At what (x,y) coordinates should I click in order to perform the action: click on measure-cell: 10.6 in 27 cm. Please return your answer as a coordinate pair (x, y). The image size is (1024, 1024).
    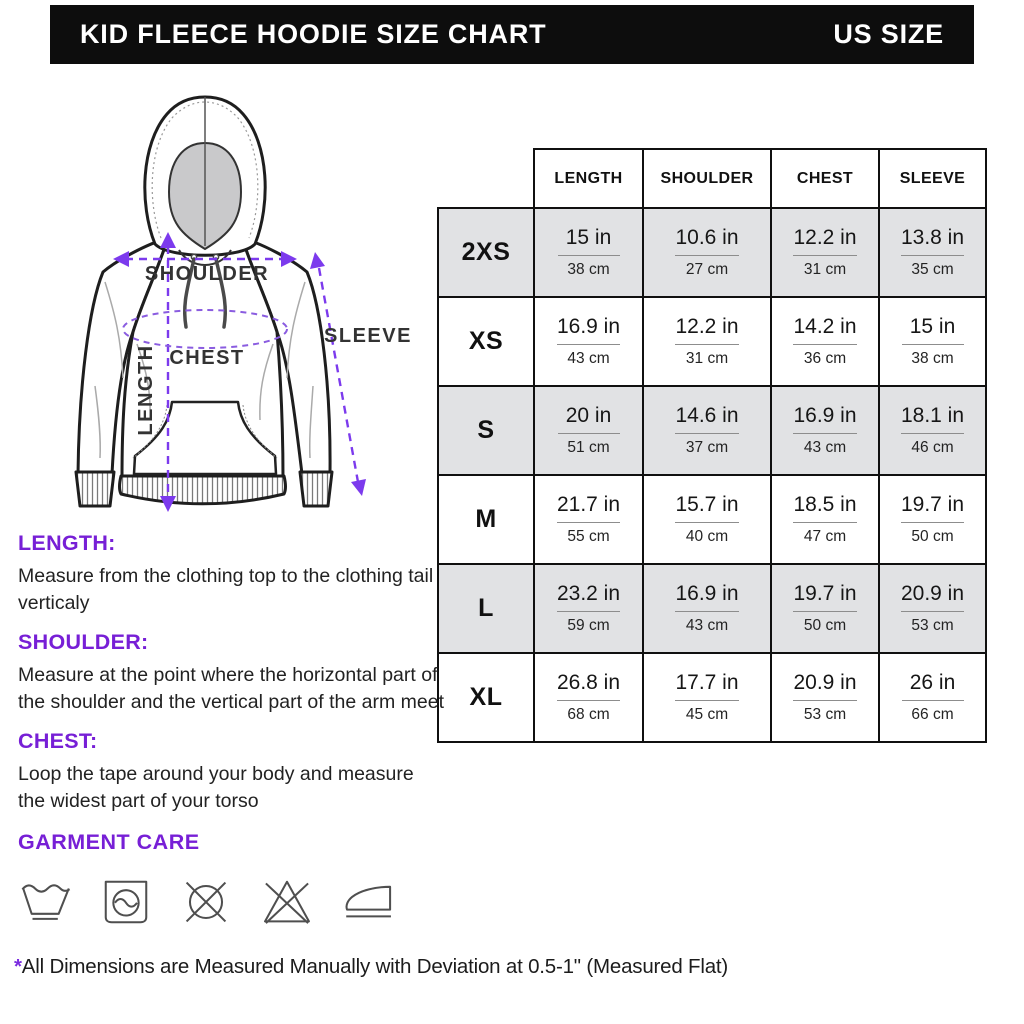
    Looking at the image, I should click on (707, 252).